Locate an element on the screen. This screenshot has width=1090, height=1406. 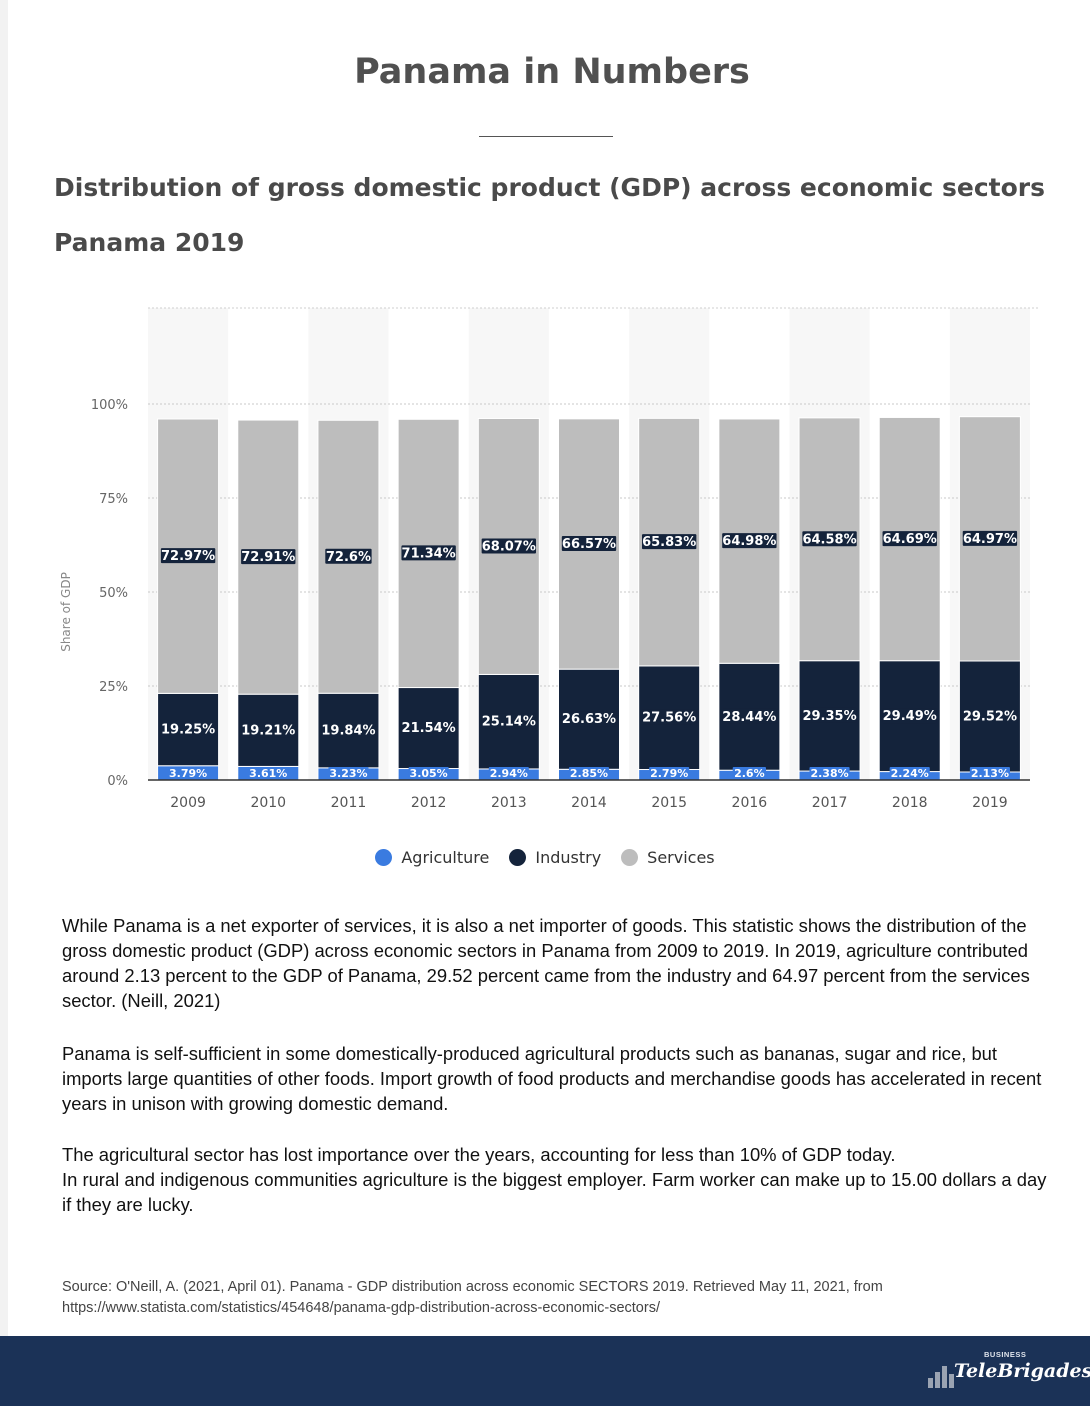
y-axis-label: Share of GDP is located at coordinates (66, 612).